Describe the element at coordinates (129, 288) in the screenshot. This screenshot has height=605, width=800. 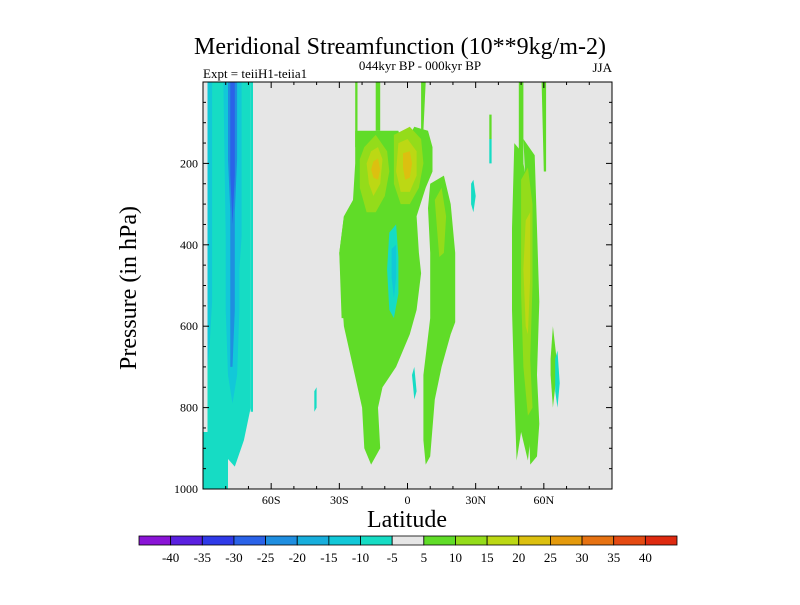
I see `y-axis-label: Pressure (in hPa)` at that location.